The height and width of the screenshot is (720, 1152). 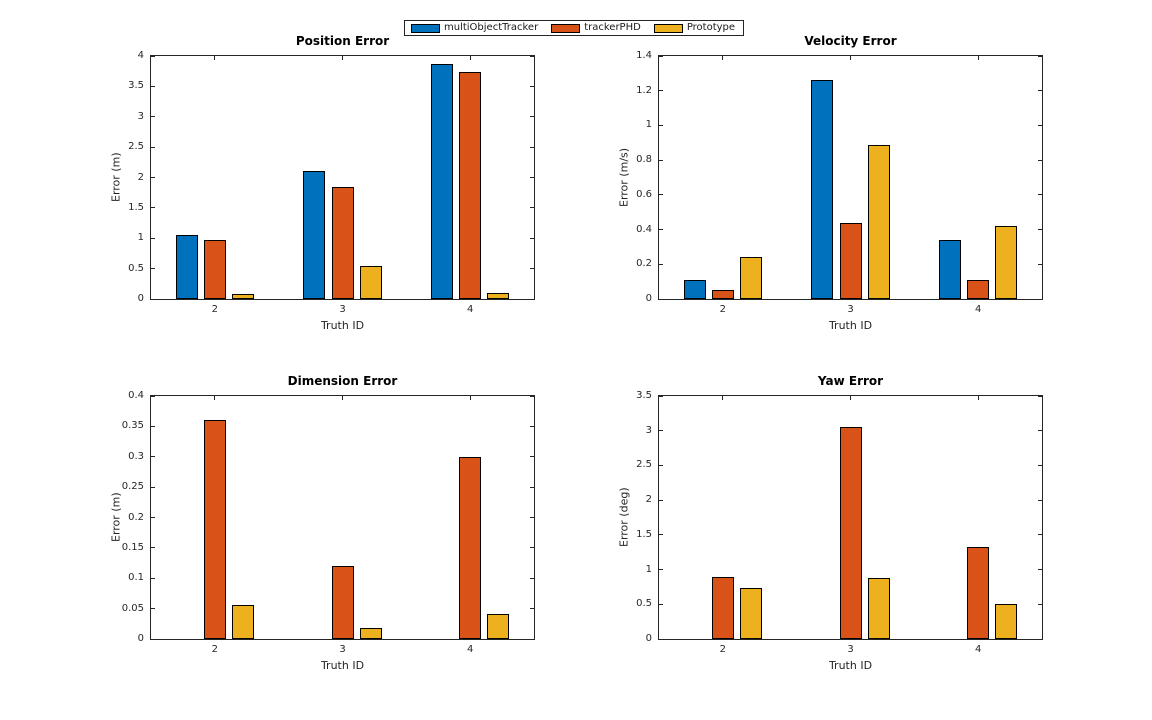 I want to click on plot-area: 0 0.05 0.1 0.15 0.2 0.25 0.3 0.35 0.4 2 3 4, so click(x=328, y=522).